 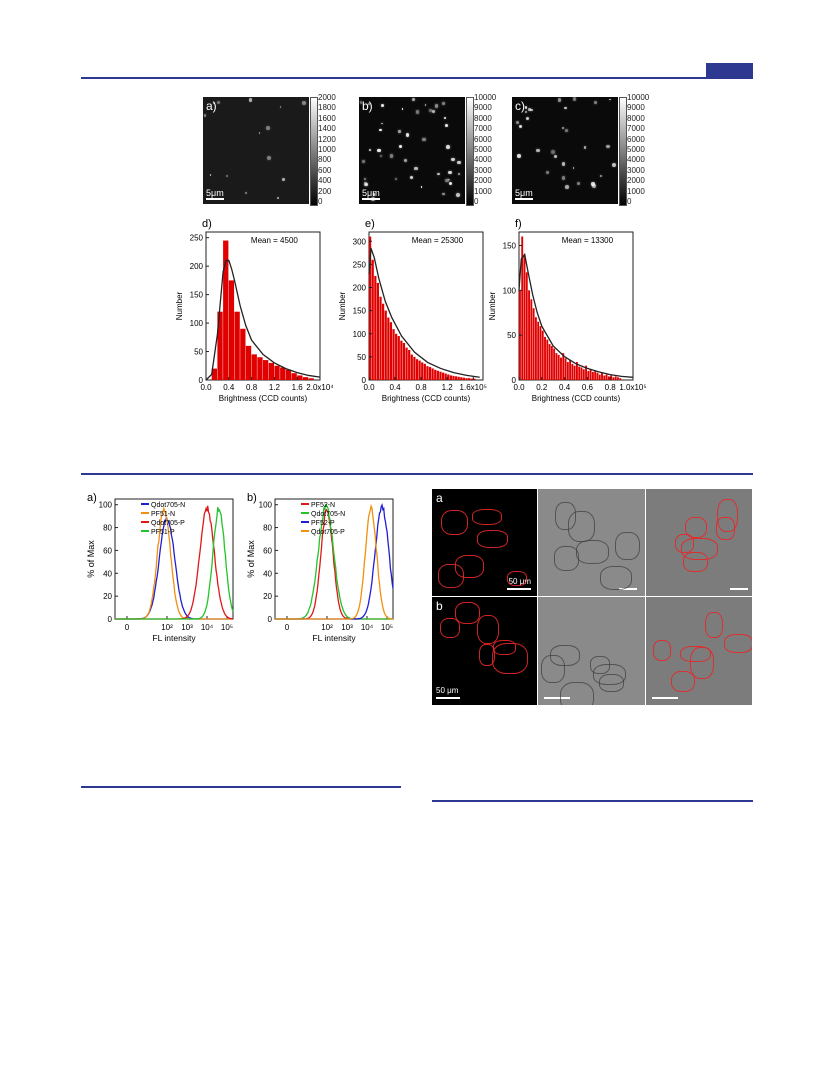 What do you see at coordinates (542, 387) in the screenshot?
I see `x-tick-label: 0.2` at bounding box center [542, 387].